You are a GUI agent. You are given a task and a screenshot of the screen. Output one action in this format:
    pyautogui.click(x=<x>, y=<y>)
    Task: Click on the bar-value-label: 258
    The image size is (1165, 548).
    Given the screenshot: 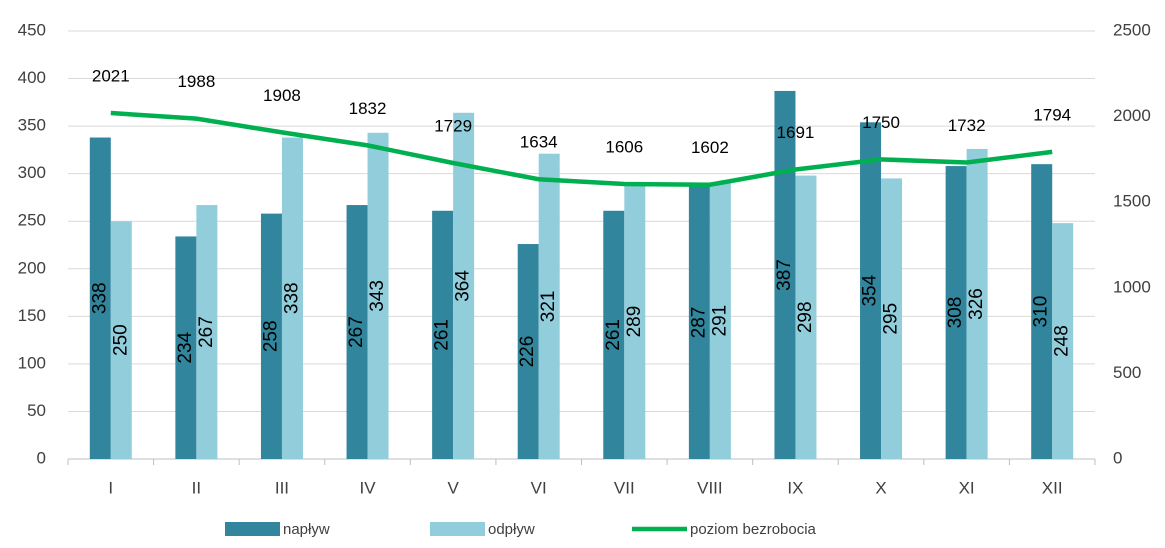 What is the action you would take?
    pyautogui.click(x=270, y=336)
    